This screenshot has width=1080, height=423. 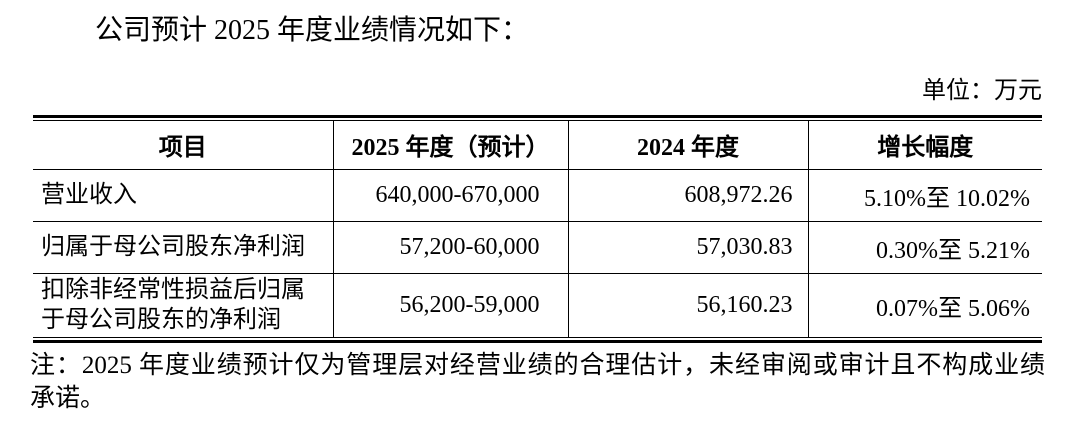 What do you see at coordinates (953, 308) in the screenshot?
I see `cell-growth: 0.07%至 5.06%` at bounding box center [953, 308].